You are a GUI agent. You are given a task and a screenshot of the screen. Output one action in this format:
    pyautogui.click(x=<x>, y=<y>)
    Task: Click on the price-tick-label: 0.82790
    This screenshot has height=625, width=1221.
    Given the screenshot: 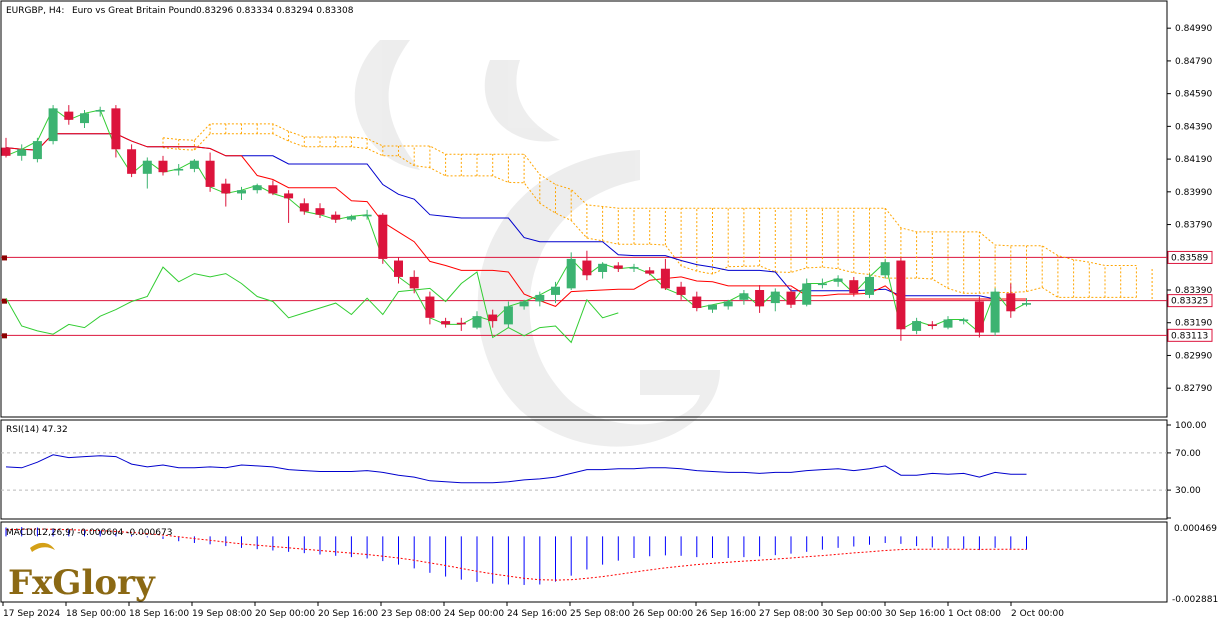 What is the action you would take?
    pyautogui.click(x=1193, y=389)
    